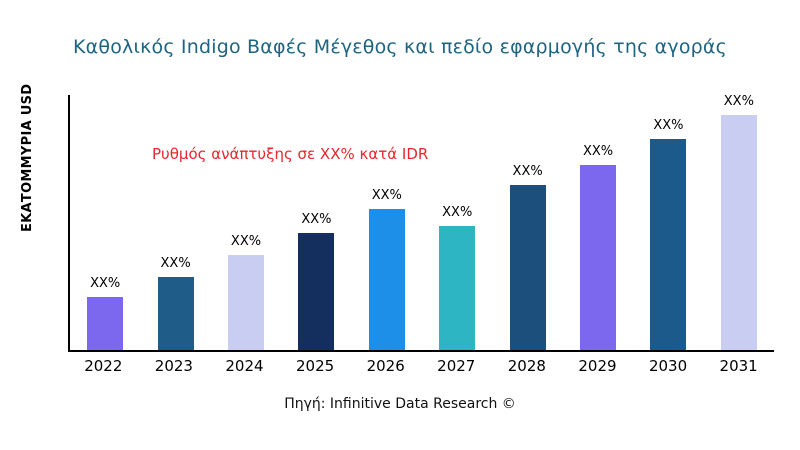  What do you see at coordinates (290, 154) in the screenshot?
I see `growth-rate-annotation: Ρυθμός ανάπτυξης σε XX% κατά IDR` at bounding box center [290, 154].